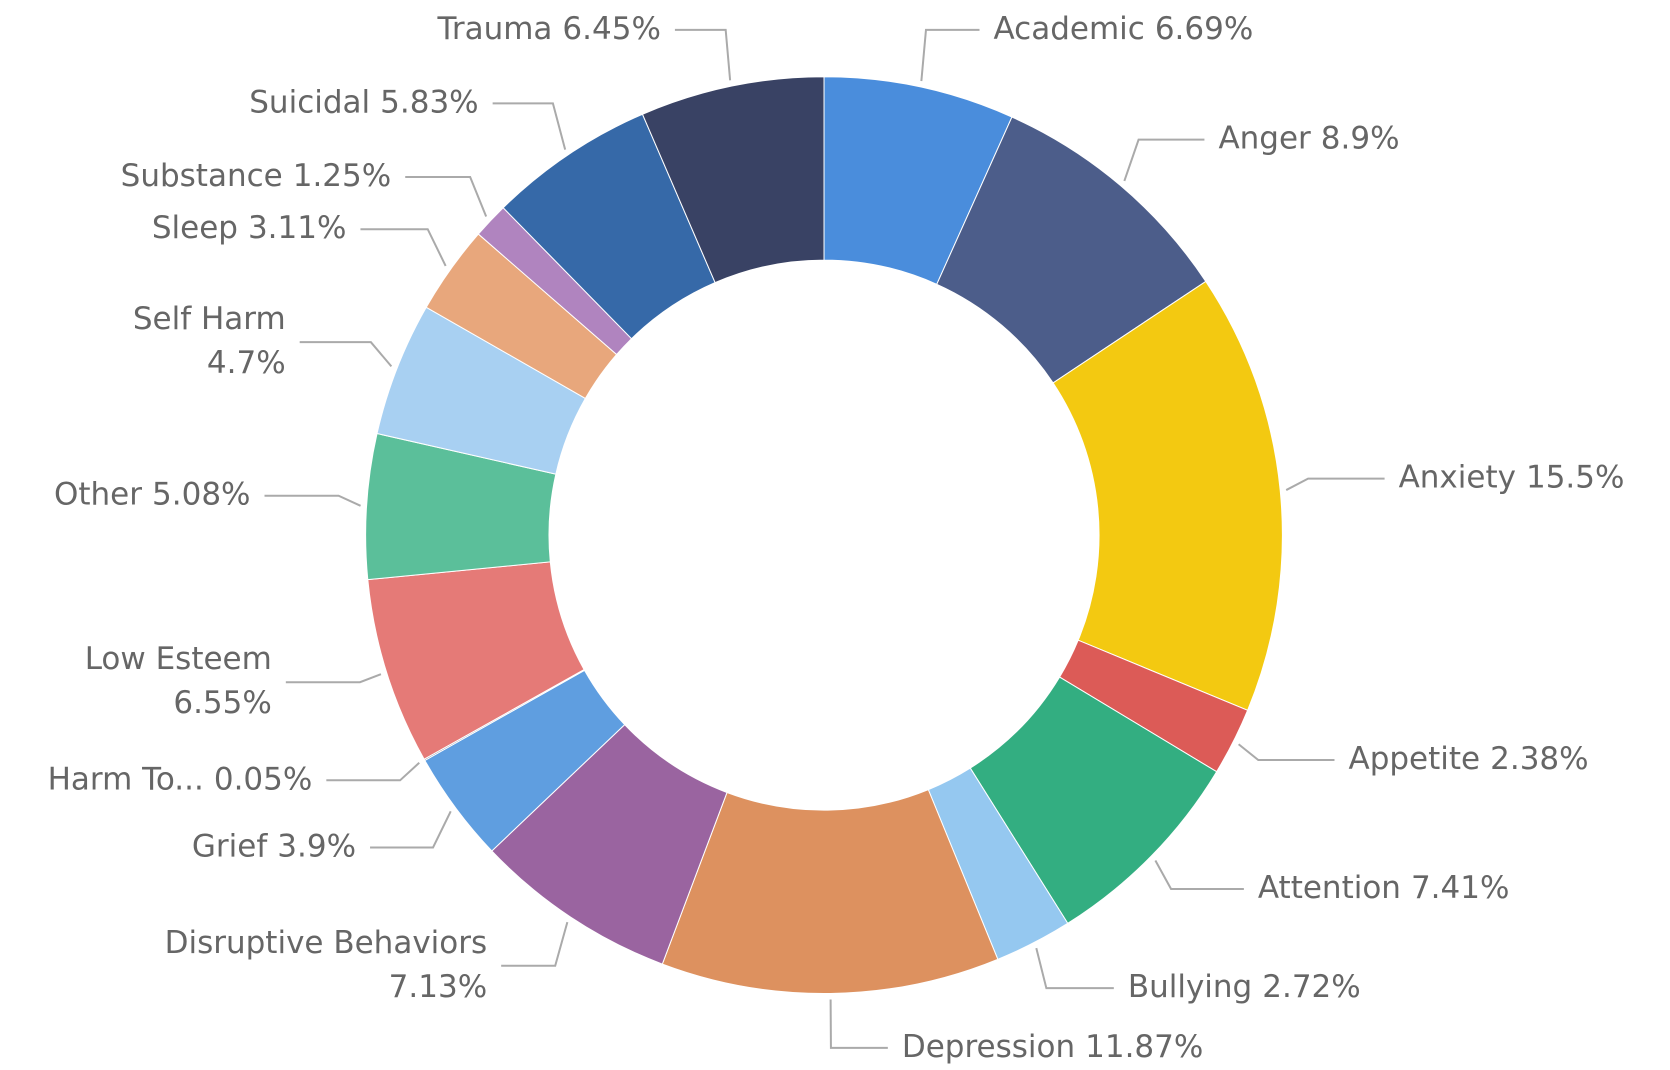 The width and height of the screenshot is (1670, 1070). I want to click on slice-label: Substance 1.25%, so click(256, 175).